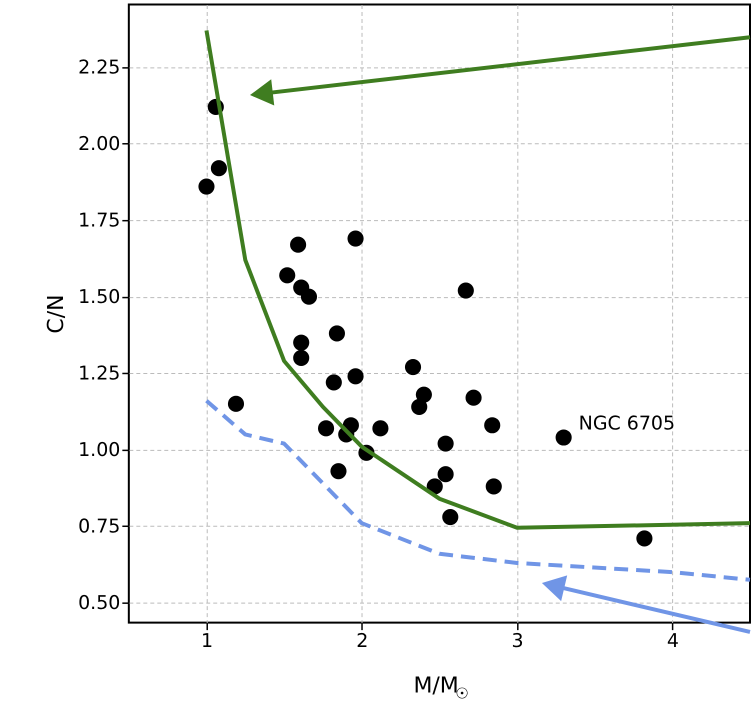 The width and height of the screenshot is (751, 707). I want to click on y-axis-title: C/N, so click(57, 314).